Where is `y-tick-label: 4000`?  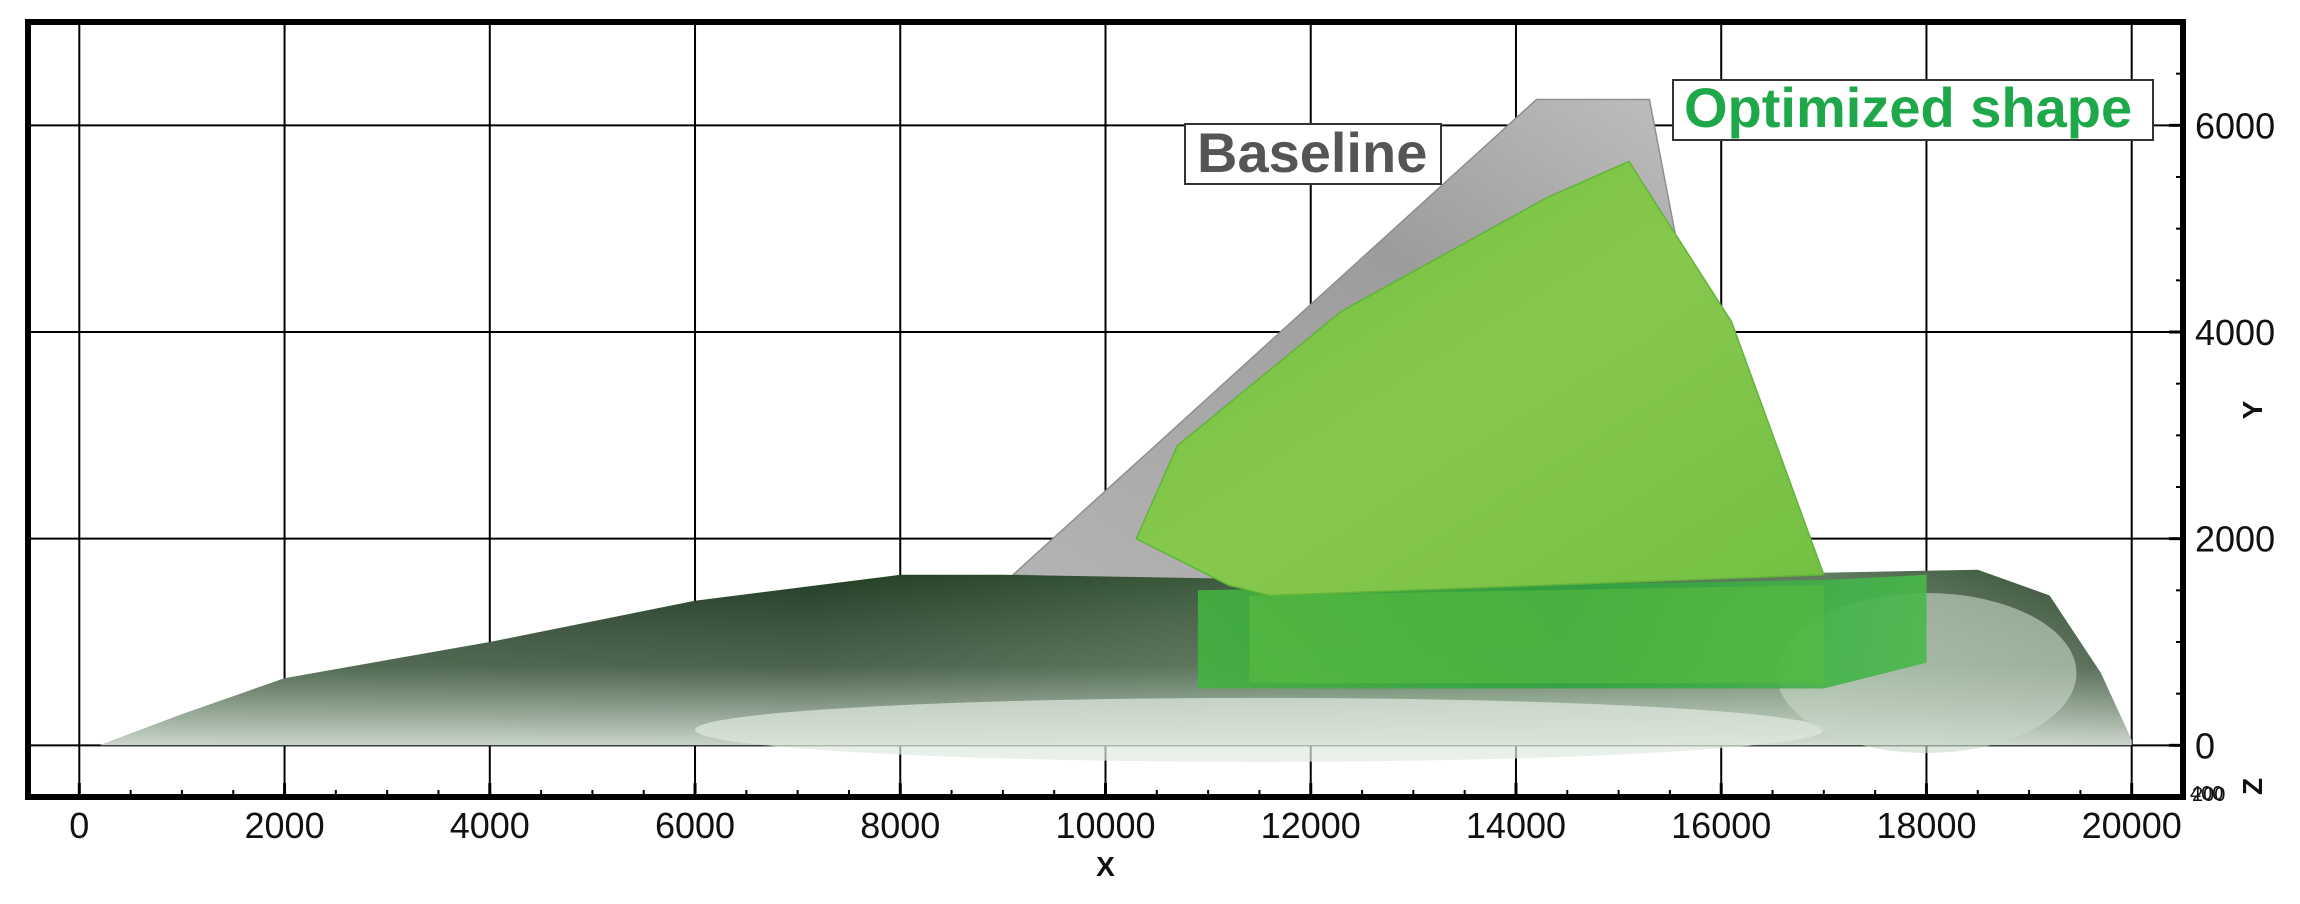
y-tick-label: 4000 is located at coordinates (2235, 332).